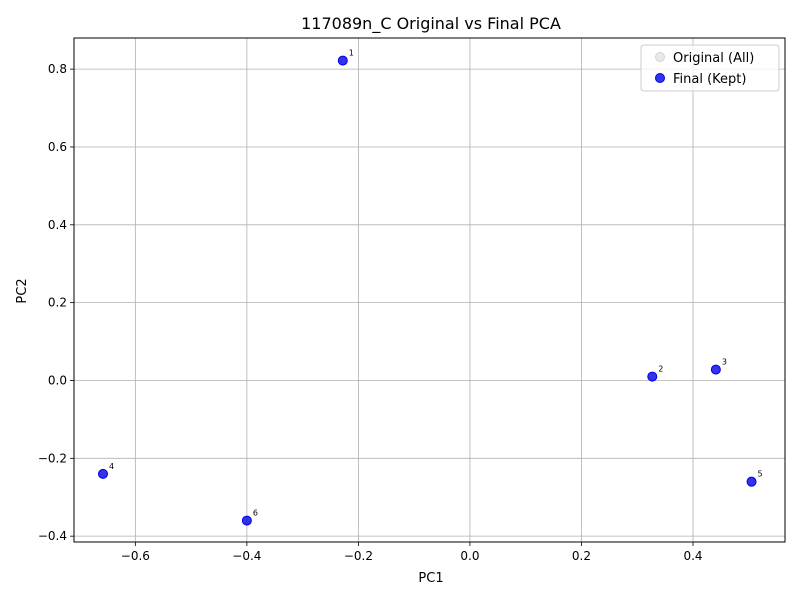 The width and height of the screenshot is (800, 600). I want to click on x-tick-label: −0.4, so click(246, 556).